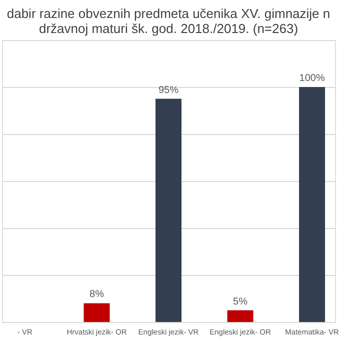  What do you see at coordinates (312, 78) in the screenshot?
I see `data-label: 100%` at bounding box center [312, 78].